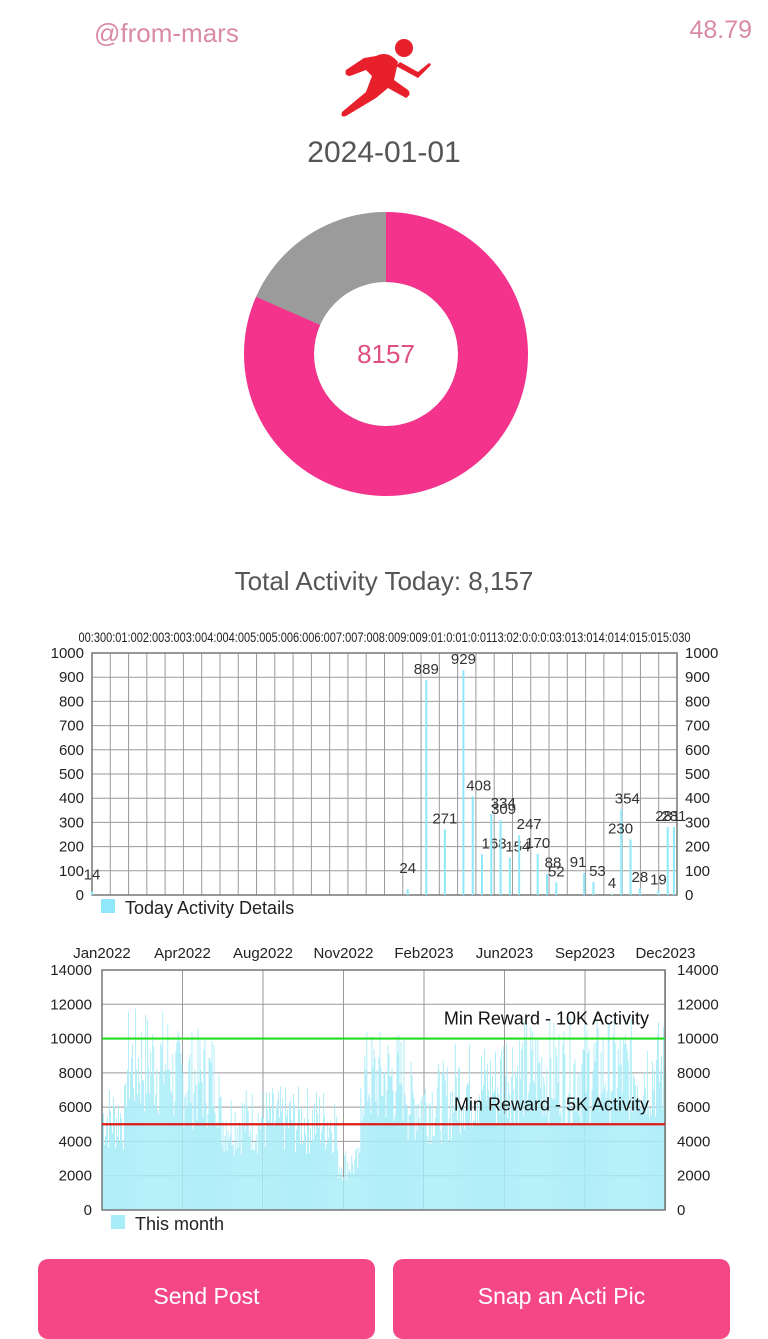 Image resolution: width=768 pixels, height=1339 pixels. What do you see at coordinates (386, 354) in the screenshot?
I see `activity-donut-chart` at bounding box center [386, 354].